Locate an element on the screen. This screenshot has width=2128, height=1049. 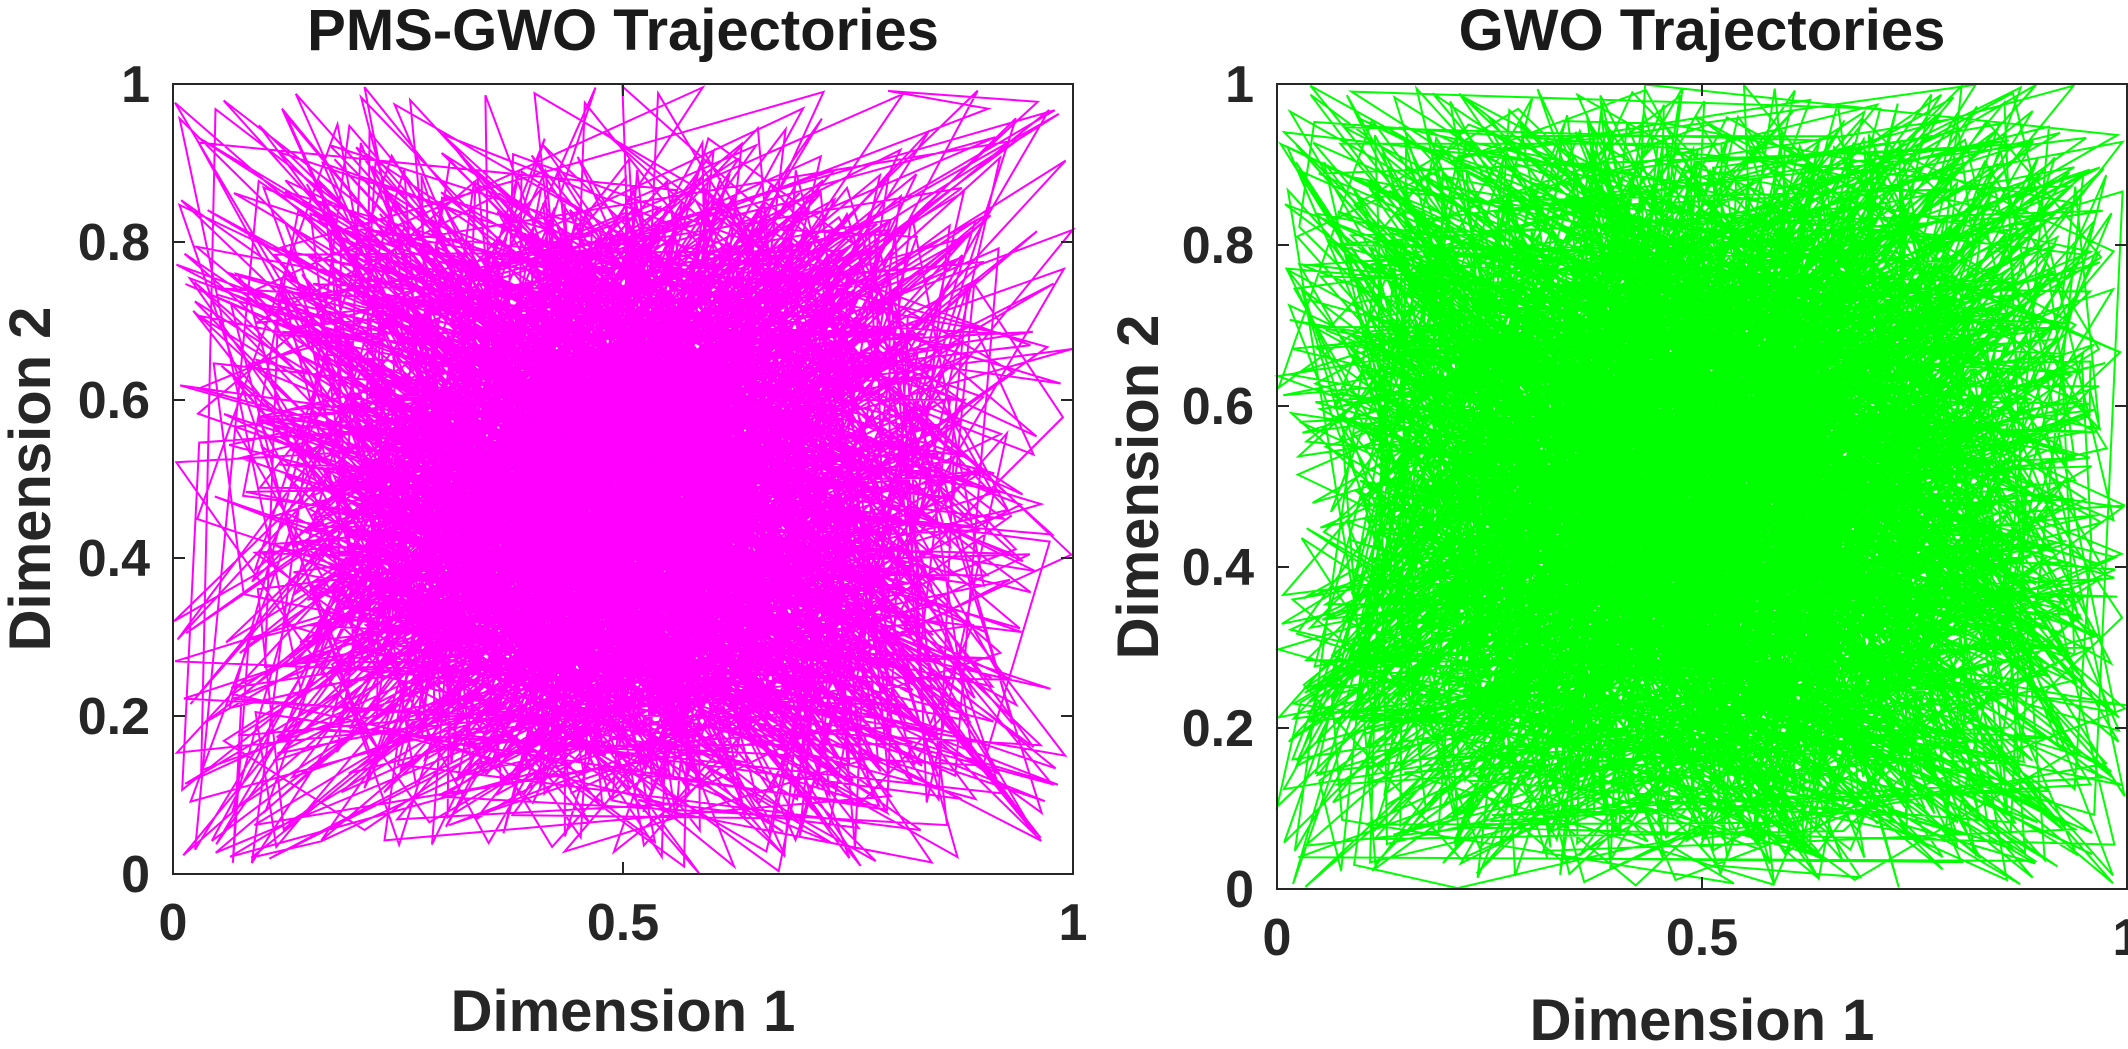
x-tick-label-gwo: 0 is located at coordinates (1277, 938).